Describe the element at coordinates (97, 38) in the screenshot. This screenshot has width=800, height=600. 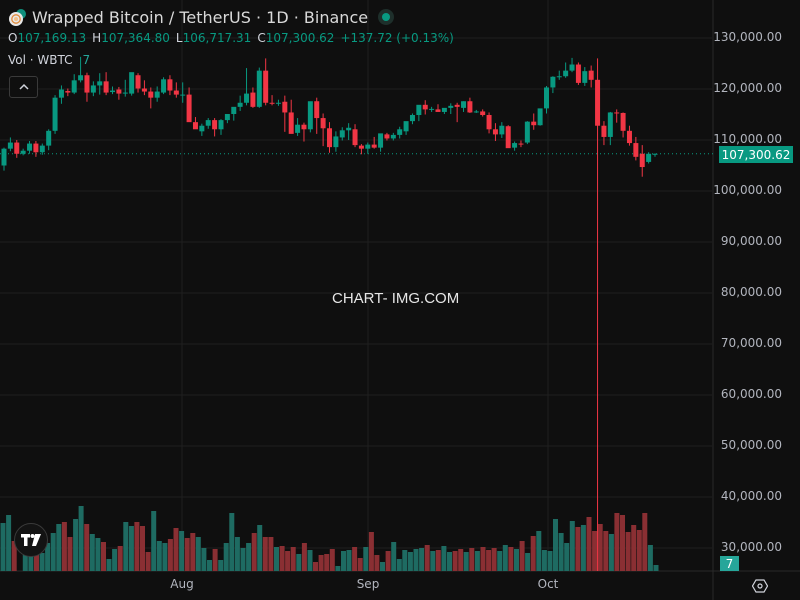
I see `high-label: H` at that location.